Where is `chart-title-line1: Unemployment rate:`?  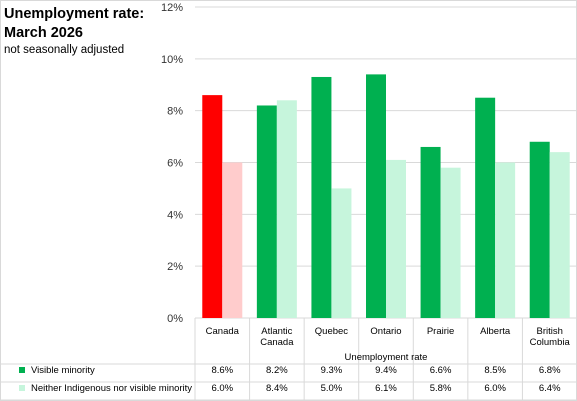
chart-title-line1: Unemployment rate: is located at coordinates (74, 14).